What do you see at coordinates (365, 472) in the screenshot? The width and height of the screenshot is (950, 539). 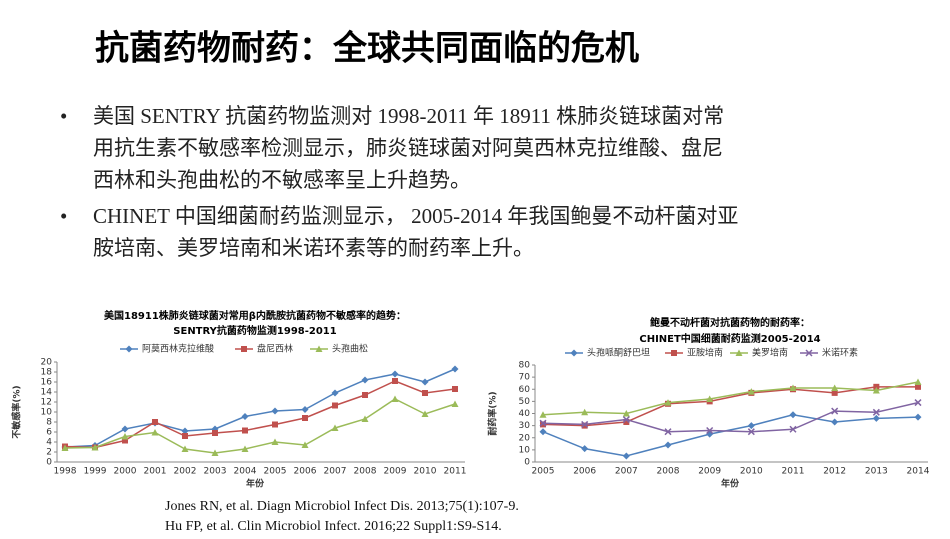 I see `x-tick-label: 2008` at bounding box center [365, 472].